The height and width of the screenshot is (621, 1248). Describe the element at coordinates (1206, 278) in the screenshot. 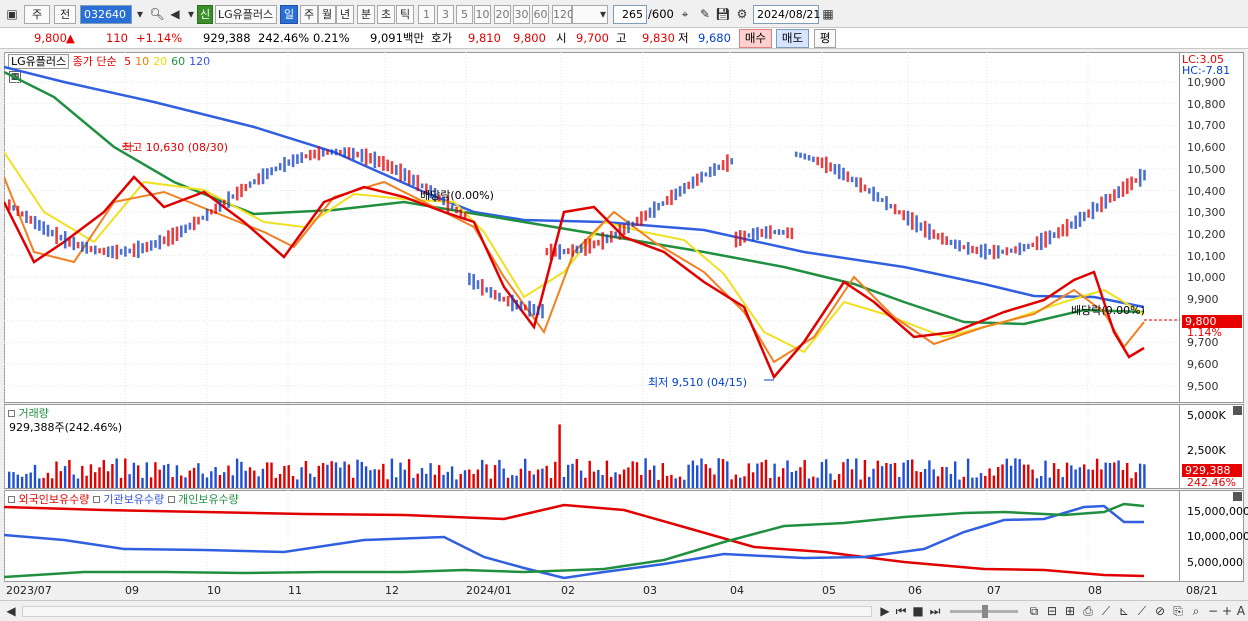

I see `price-tick: 10,000` at that location.